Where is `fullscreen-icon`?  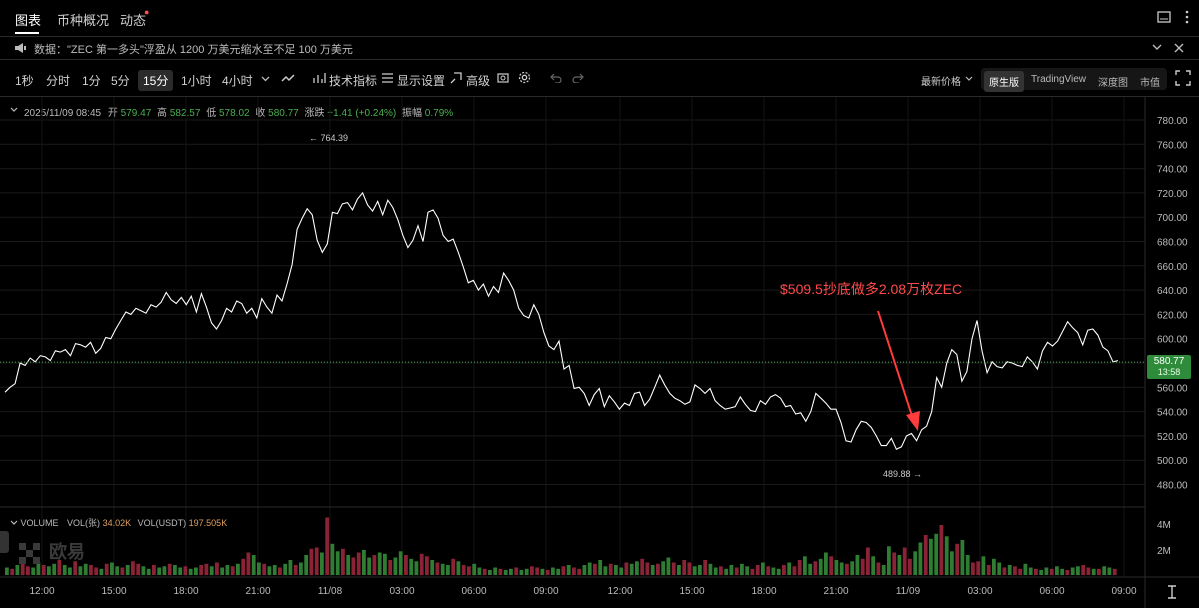
fullscreen-icon is located at coordinates (1183, 78).